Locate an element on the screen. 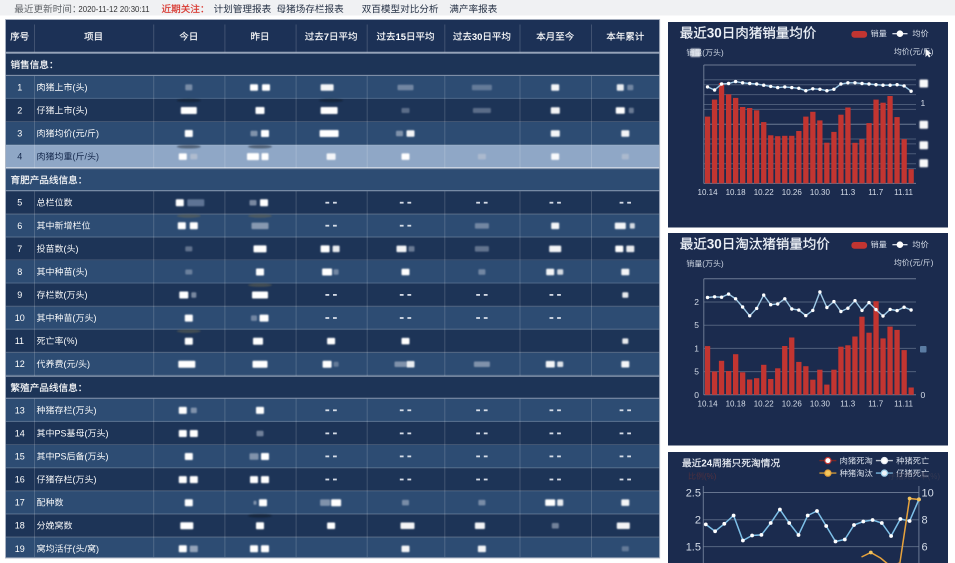 This screenshot has width=955, height=563. svg-text: 4 is located at coordinates (19, 157).